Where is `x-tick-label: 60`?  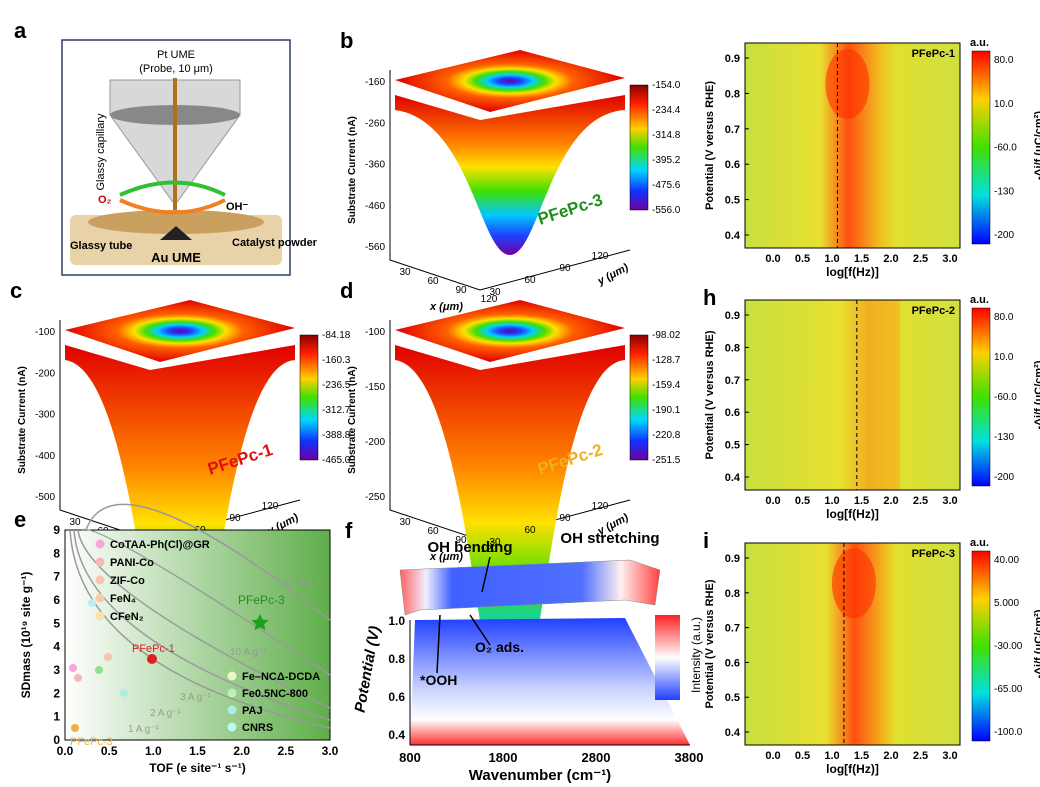 x-tick-label: 60 is located at coordinates (433, 281).